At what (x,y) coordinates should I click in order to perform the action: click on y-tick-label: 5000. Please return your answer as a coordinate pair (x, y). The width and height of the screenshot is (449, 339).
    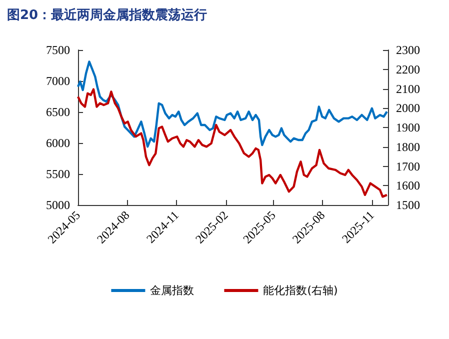
    Looking at the image, I should click on (58, 205).